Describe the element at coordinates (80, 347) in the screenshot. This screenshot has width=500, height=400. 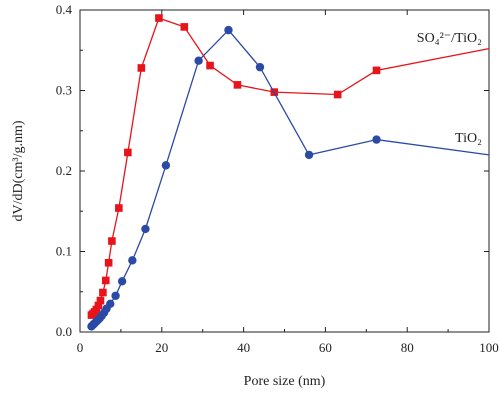
I see `x-tick-label: 0` at that location.